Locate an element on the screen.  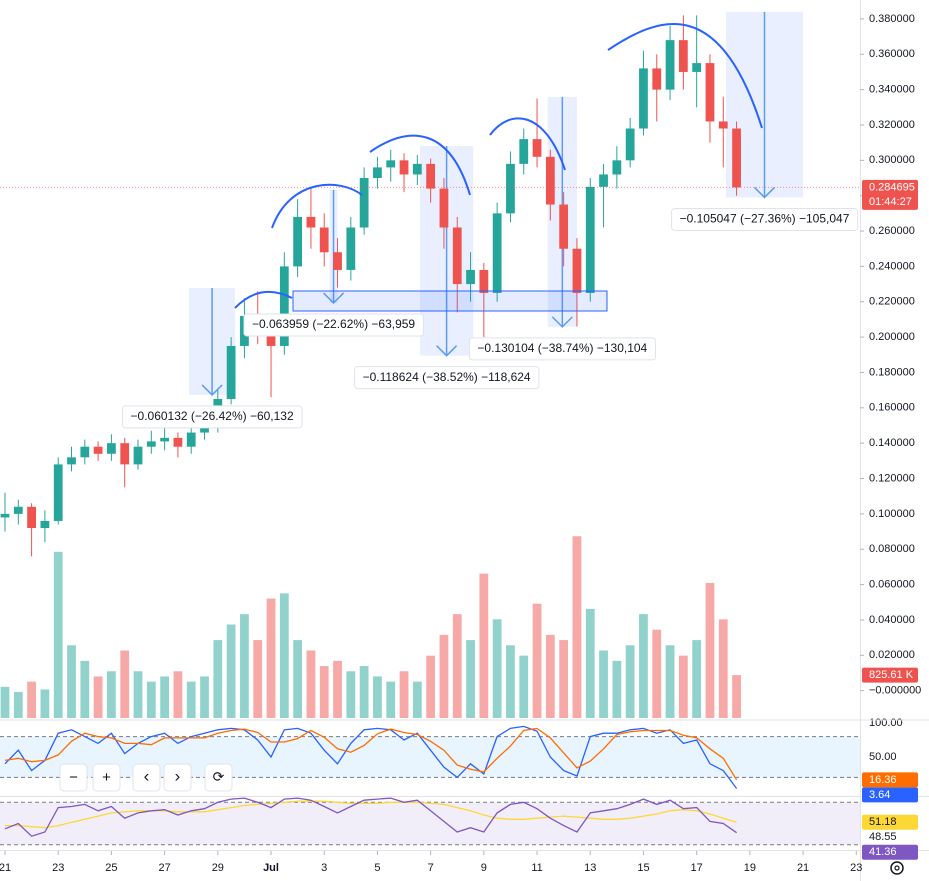
settings-button is located at coordinates (897, 868).